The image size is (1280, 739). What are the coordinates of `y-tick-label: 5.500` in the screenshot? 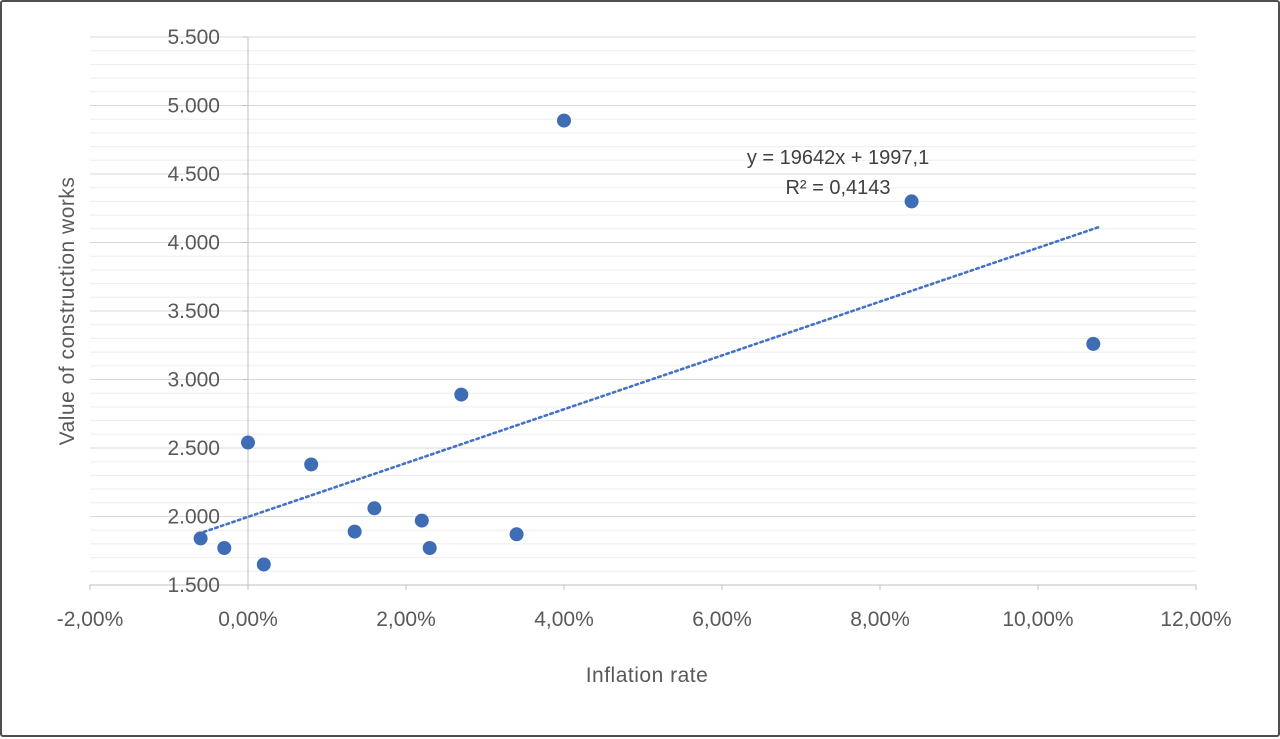 It's located at (193, 37).